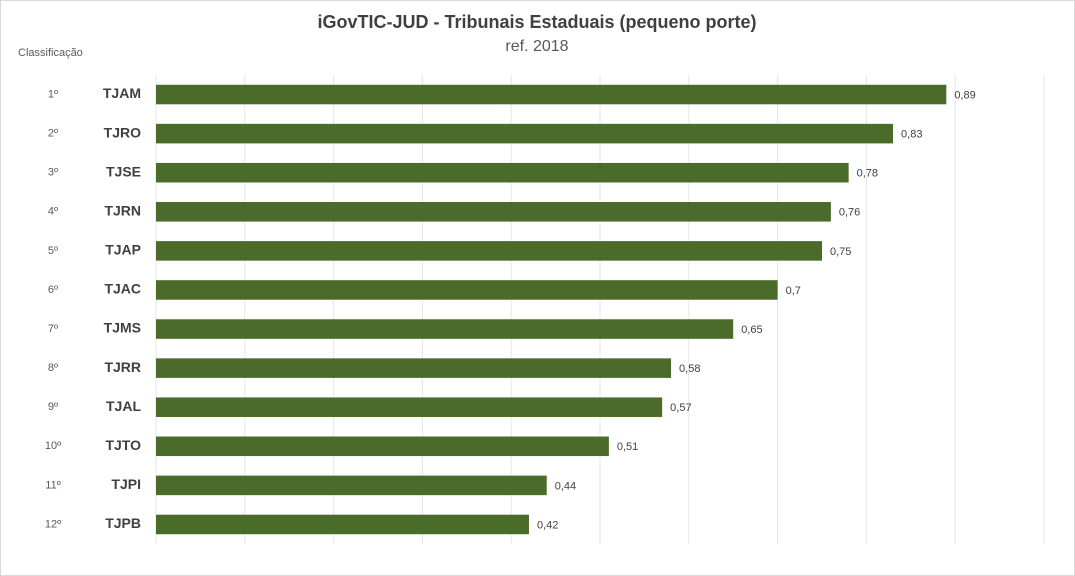 This screenshot has height=576, width=1075. What do you see at coordinates (53, 407) in the screenshot?
I see `rank-label: 9º` at bounding box center [53, 407].